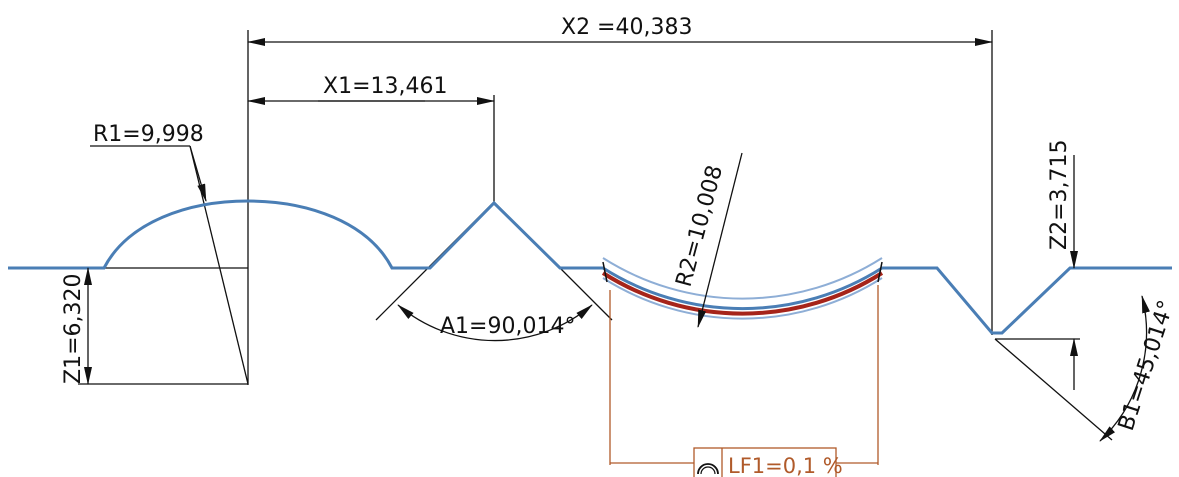 The height and width of the screenshot is (477, 1179). I want to click on tolerance-measured-arc, so click(742, 293).